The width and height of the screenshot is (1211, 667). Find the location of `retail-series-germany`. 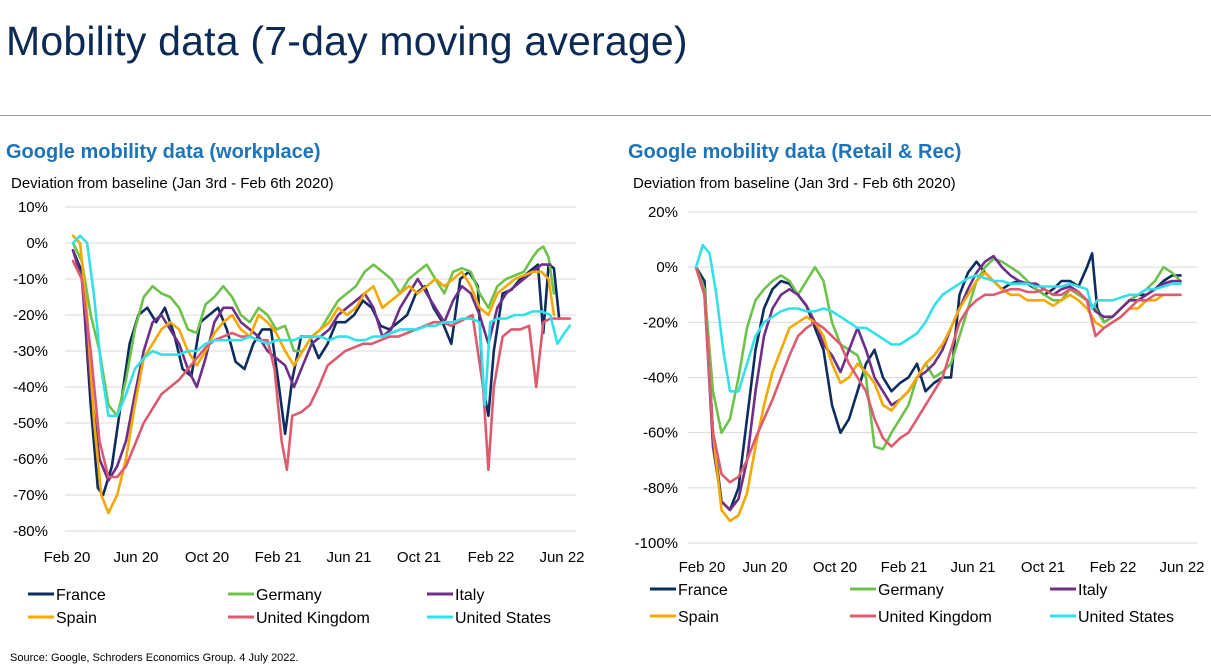

retail-series-germany is located at coordinates (938, 354).